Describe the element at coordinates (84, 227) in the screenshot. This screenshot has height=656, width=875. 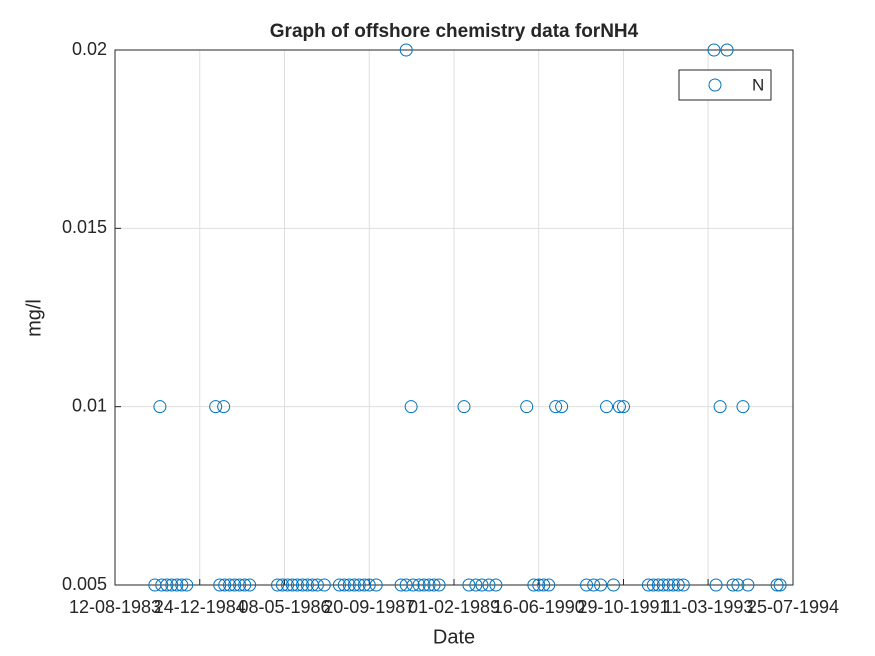
I see `y-tick-label: 0.015` at that location.